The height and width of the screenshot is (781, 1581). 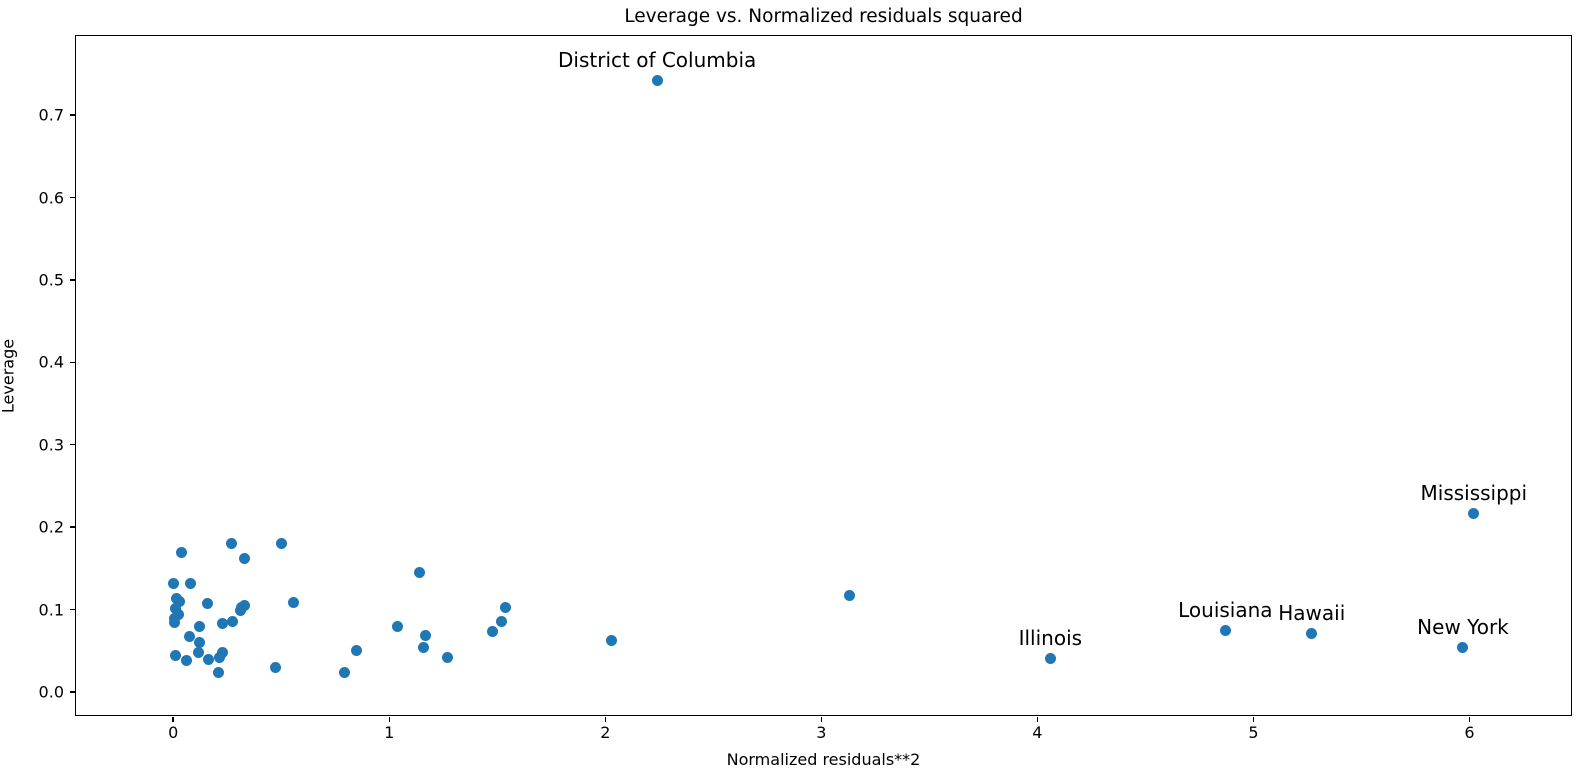 I want to click on point-annotation: Mississippi, so click(x=1474, y=493).